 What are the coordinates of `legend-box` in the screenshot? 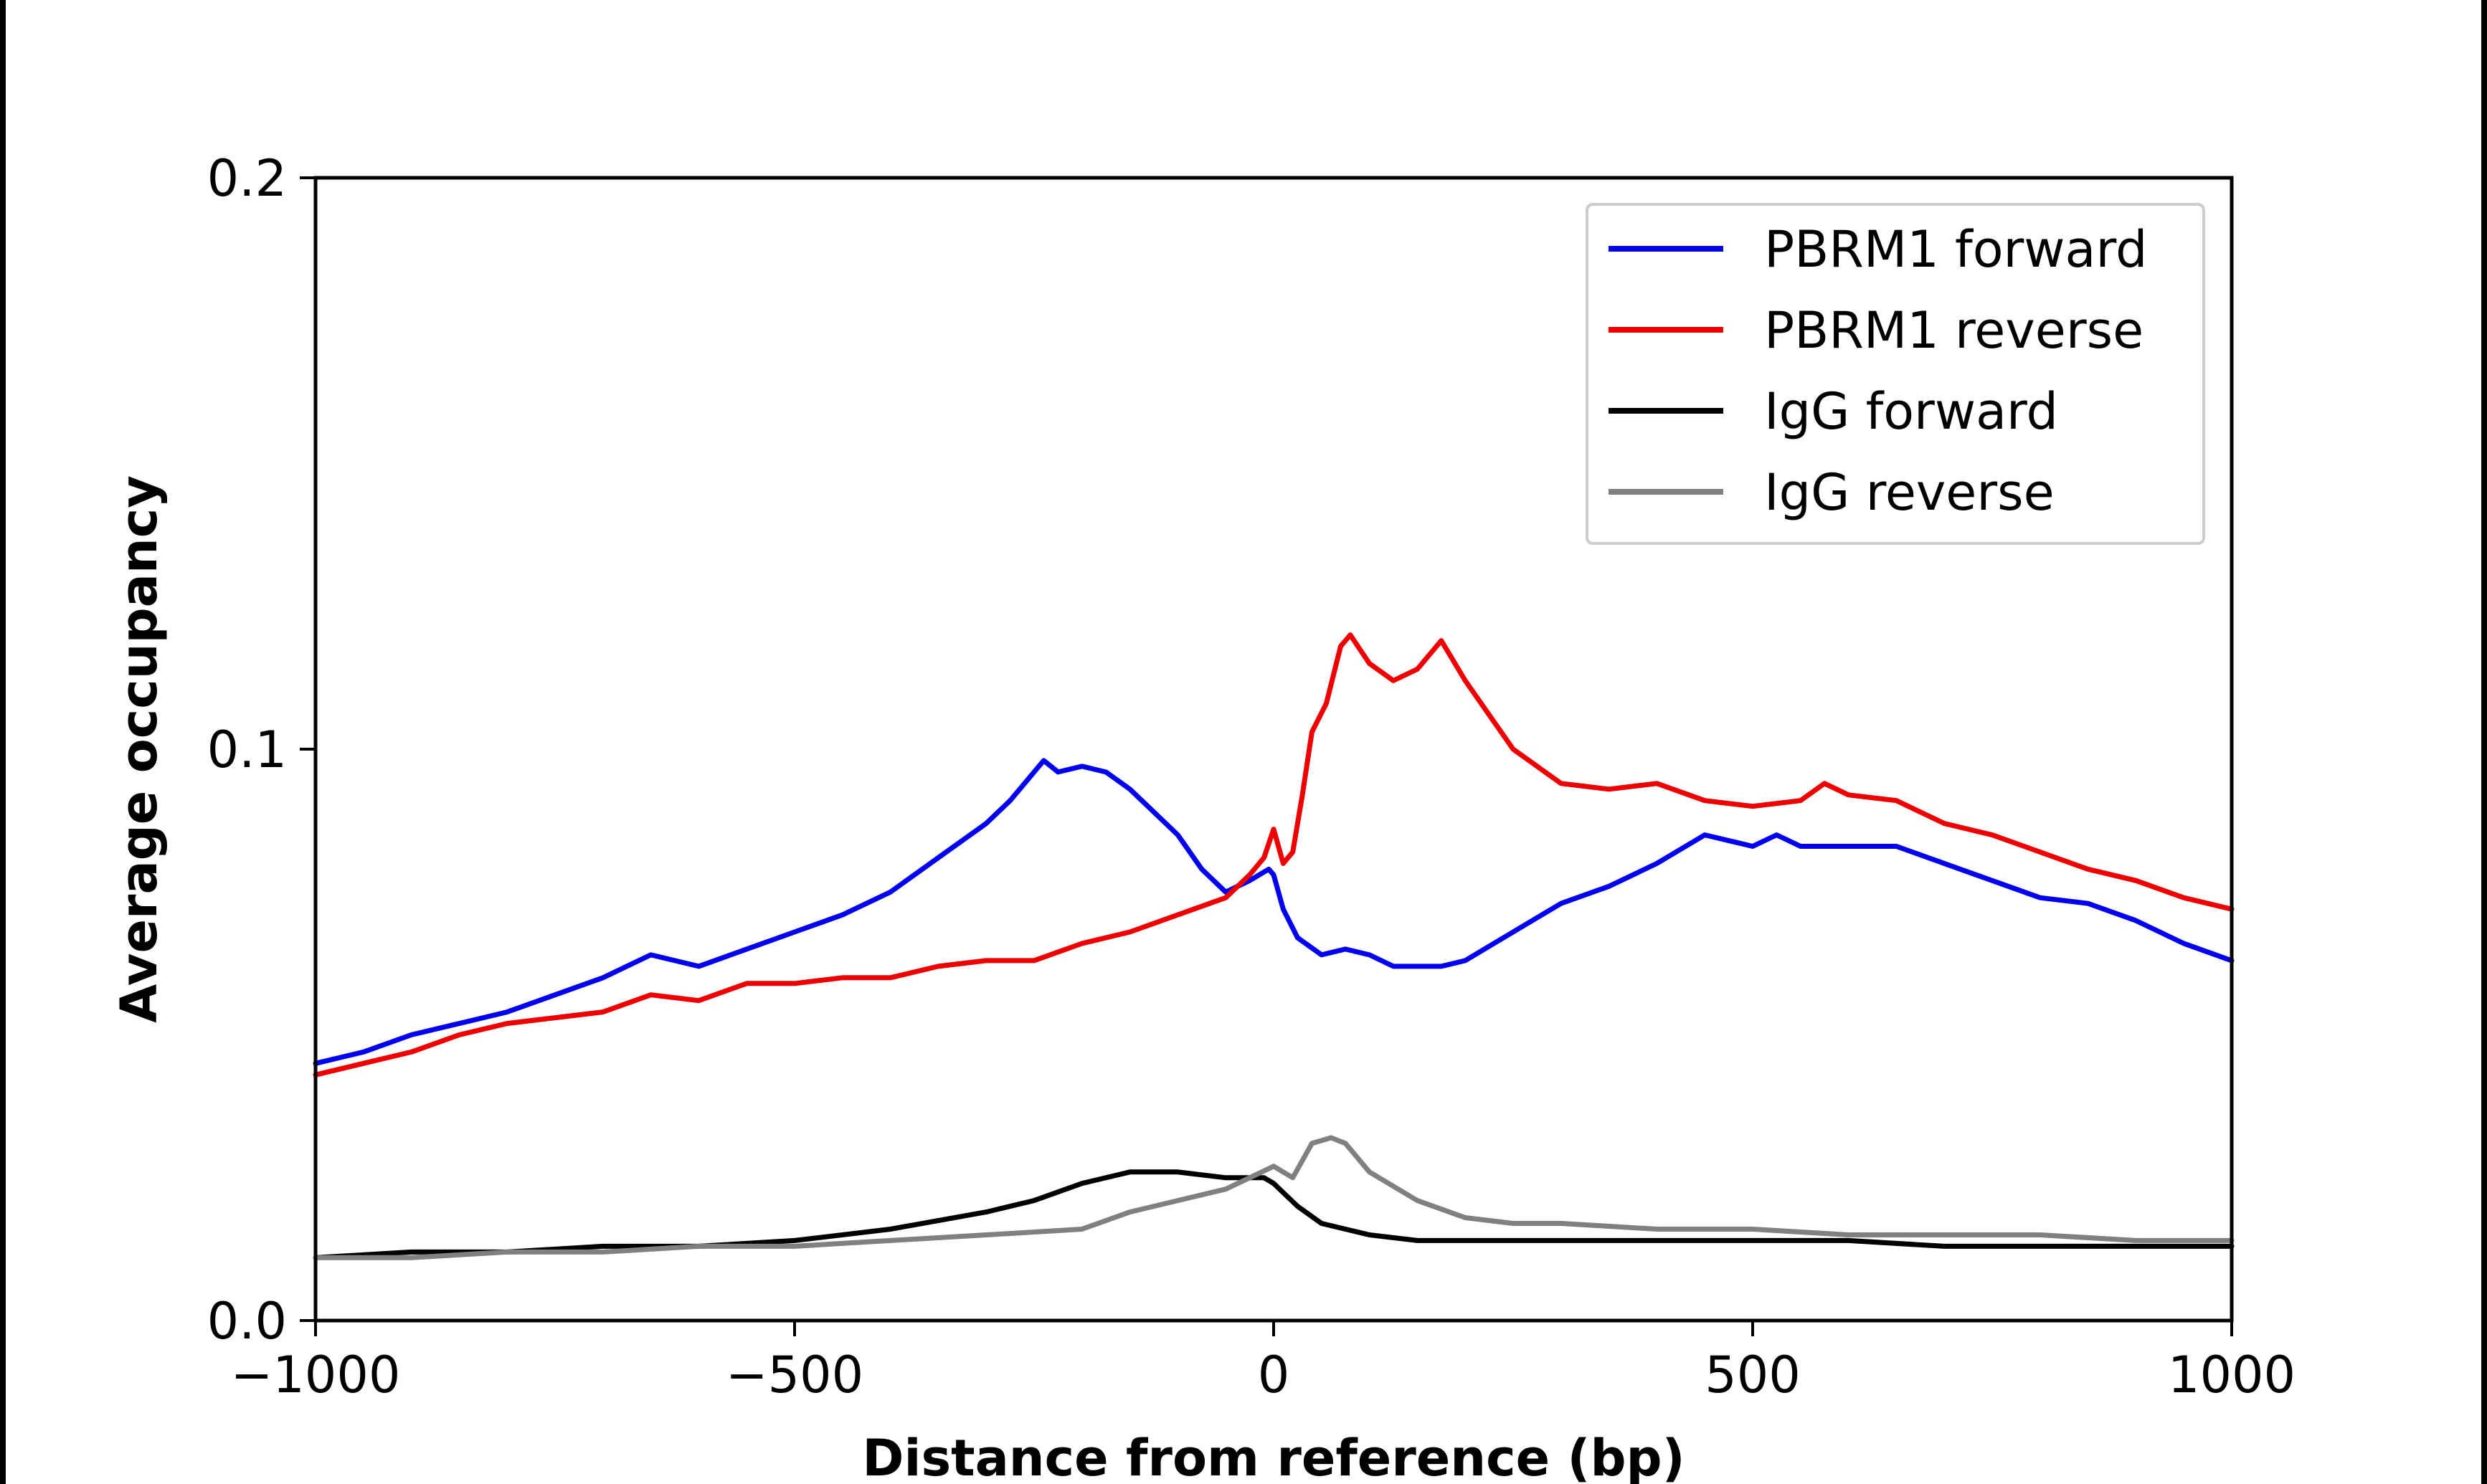 It's located at (1895, 374).